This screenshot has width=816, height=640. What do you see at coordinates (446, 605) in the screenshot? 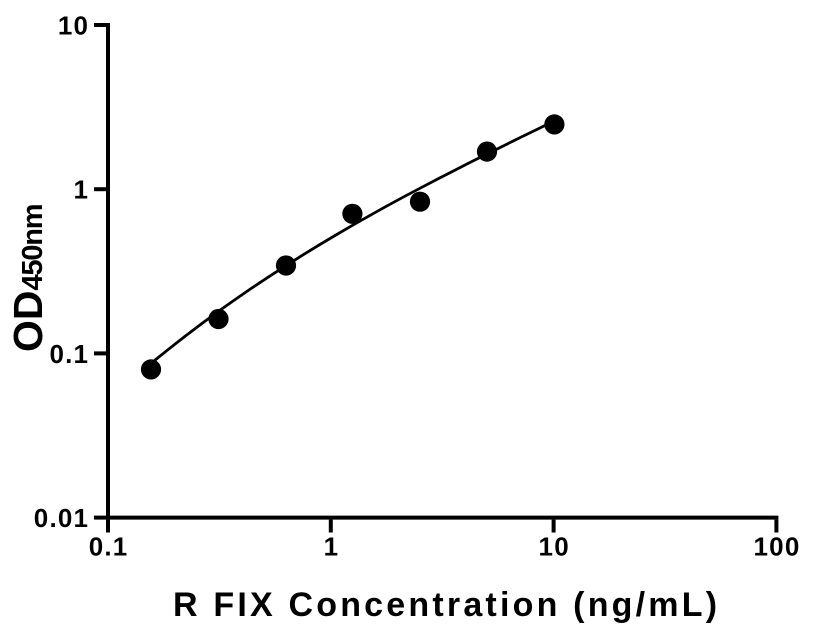
I see `svg-text: R FIX Concentration (ng/mL)` at bounding box center [446, 605].